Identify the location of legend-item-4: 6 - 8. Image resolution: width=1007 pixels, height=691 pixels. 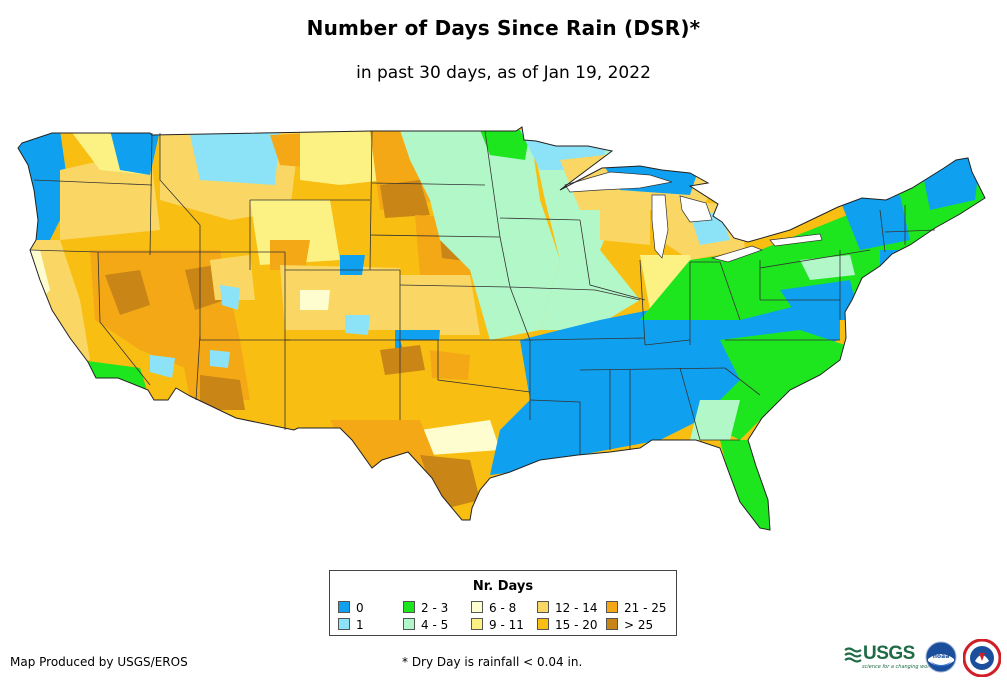
(493, 608).